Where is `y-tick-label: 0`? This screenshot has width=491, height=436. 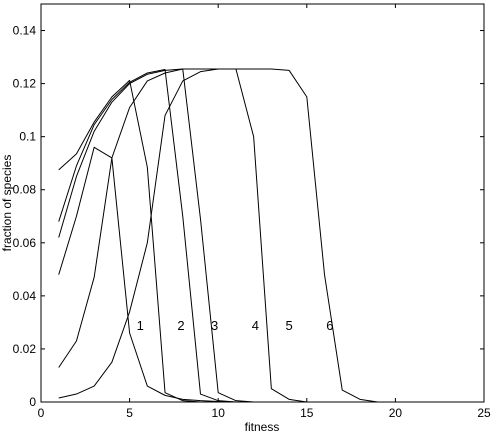 y-tick-label: 0 is located at coordinates (32, 402).